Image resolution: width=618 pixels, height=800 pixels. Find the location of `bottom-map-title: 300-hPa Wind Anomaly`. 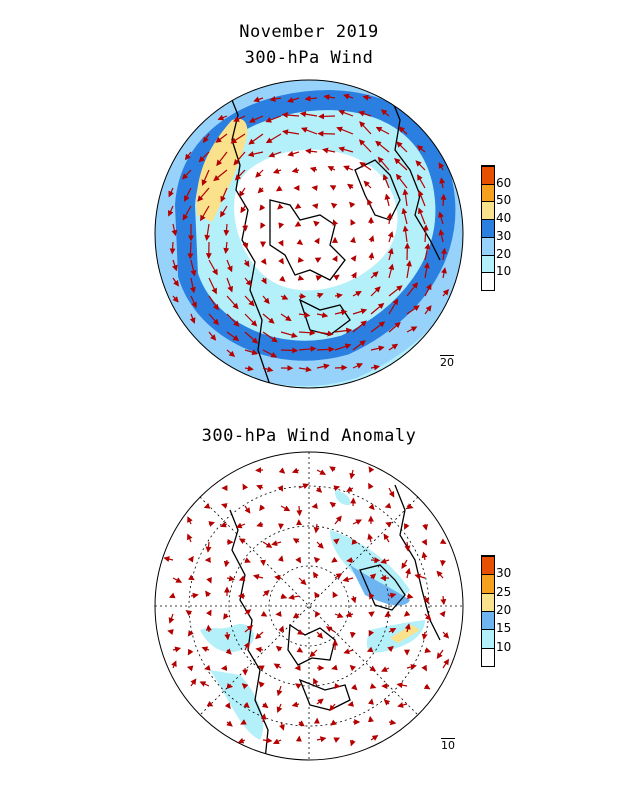

bottom-map-title: 300-hPa Wind Anomaly is located at coordinates (309, 436).